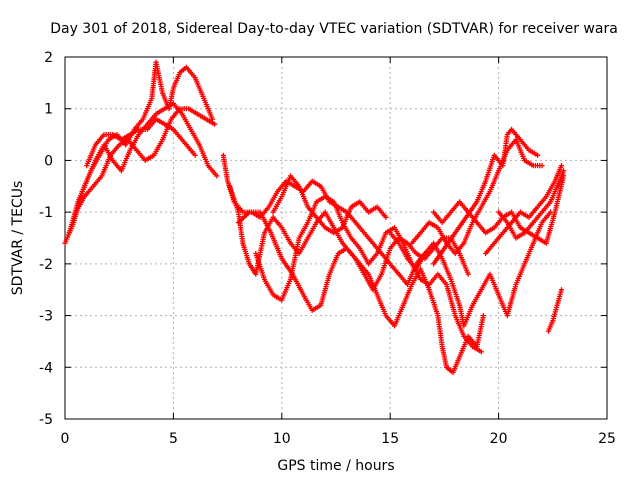  Describe the element at coordinates (48, 110) in the screenshot. I see `y-tick-label: 1` at that location.